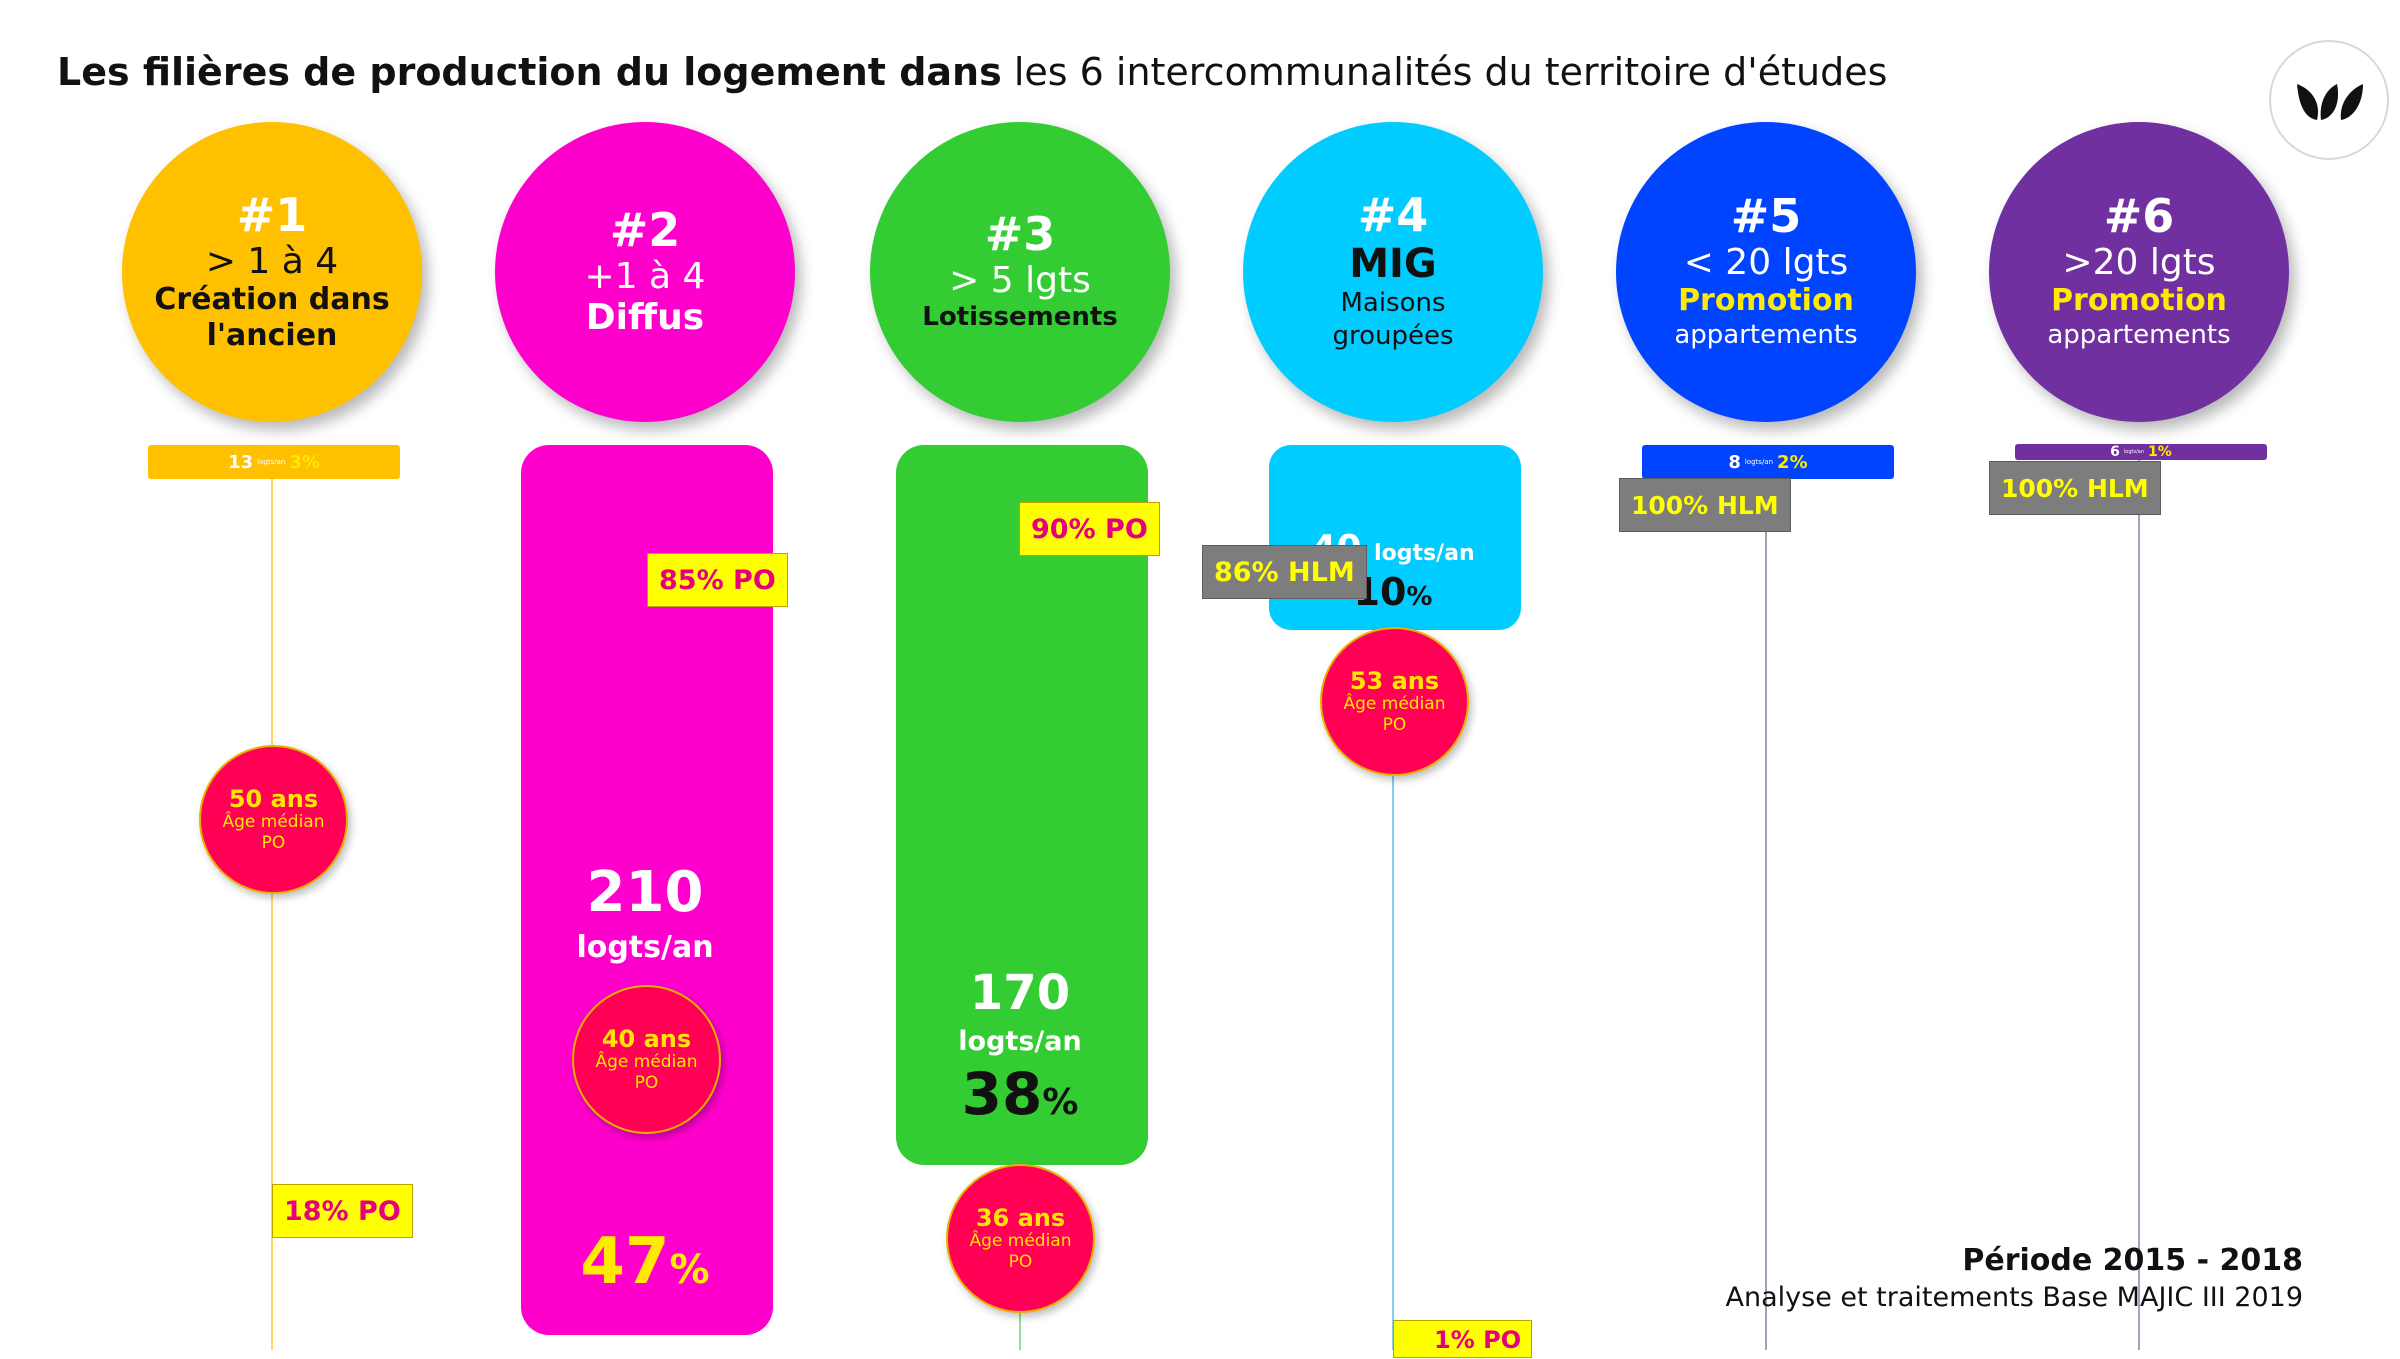 This screenshot has height=1359, width=2400. What do you see at coordinates (645, 230) in the screenshot?
I see `filiere-number: #2` at bounding box center [645, 230].